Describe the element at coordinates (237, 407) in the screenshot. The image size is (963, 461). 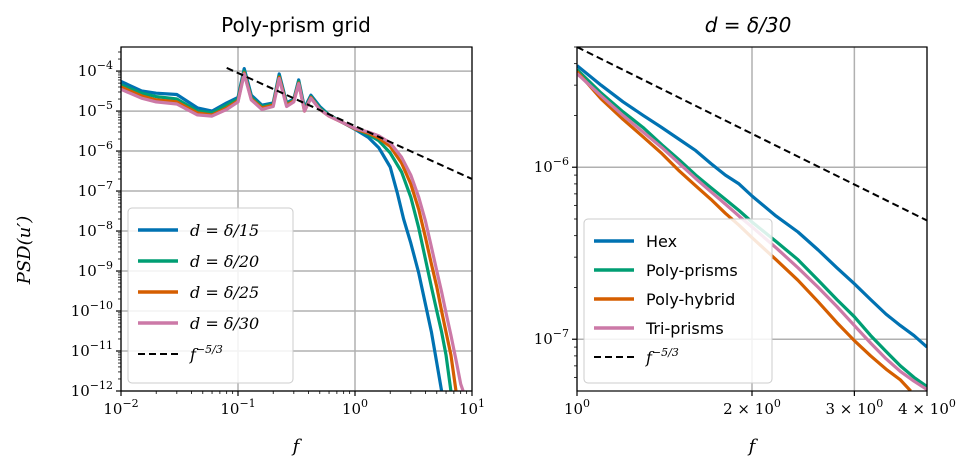
I see `left-x-tick-label: 10⁻¹` at that location.